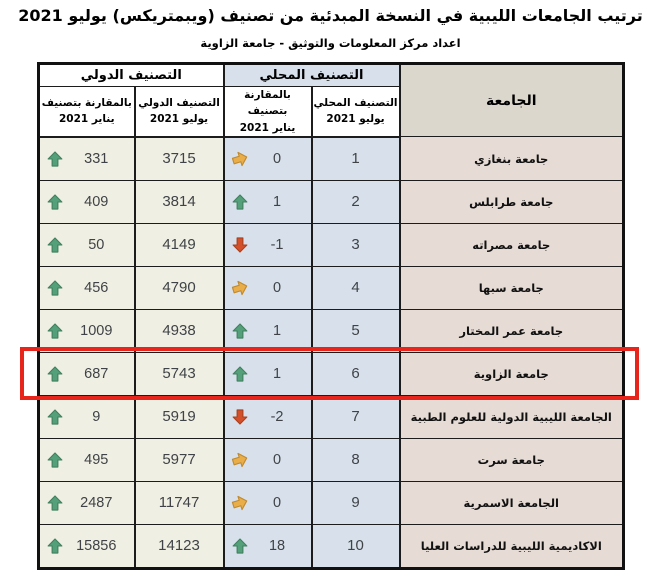  I want to click on local-change-cell: -2, so click(267, 416).